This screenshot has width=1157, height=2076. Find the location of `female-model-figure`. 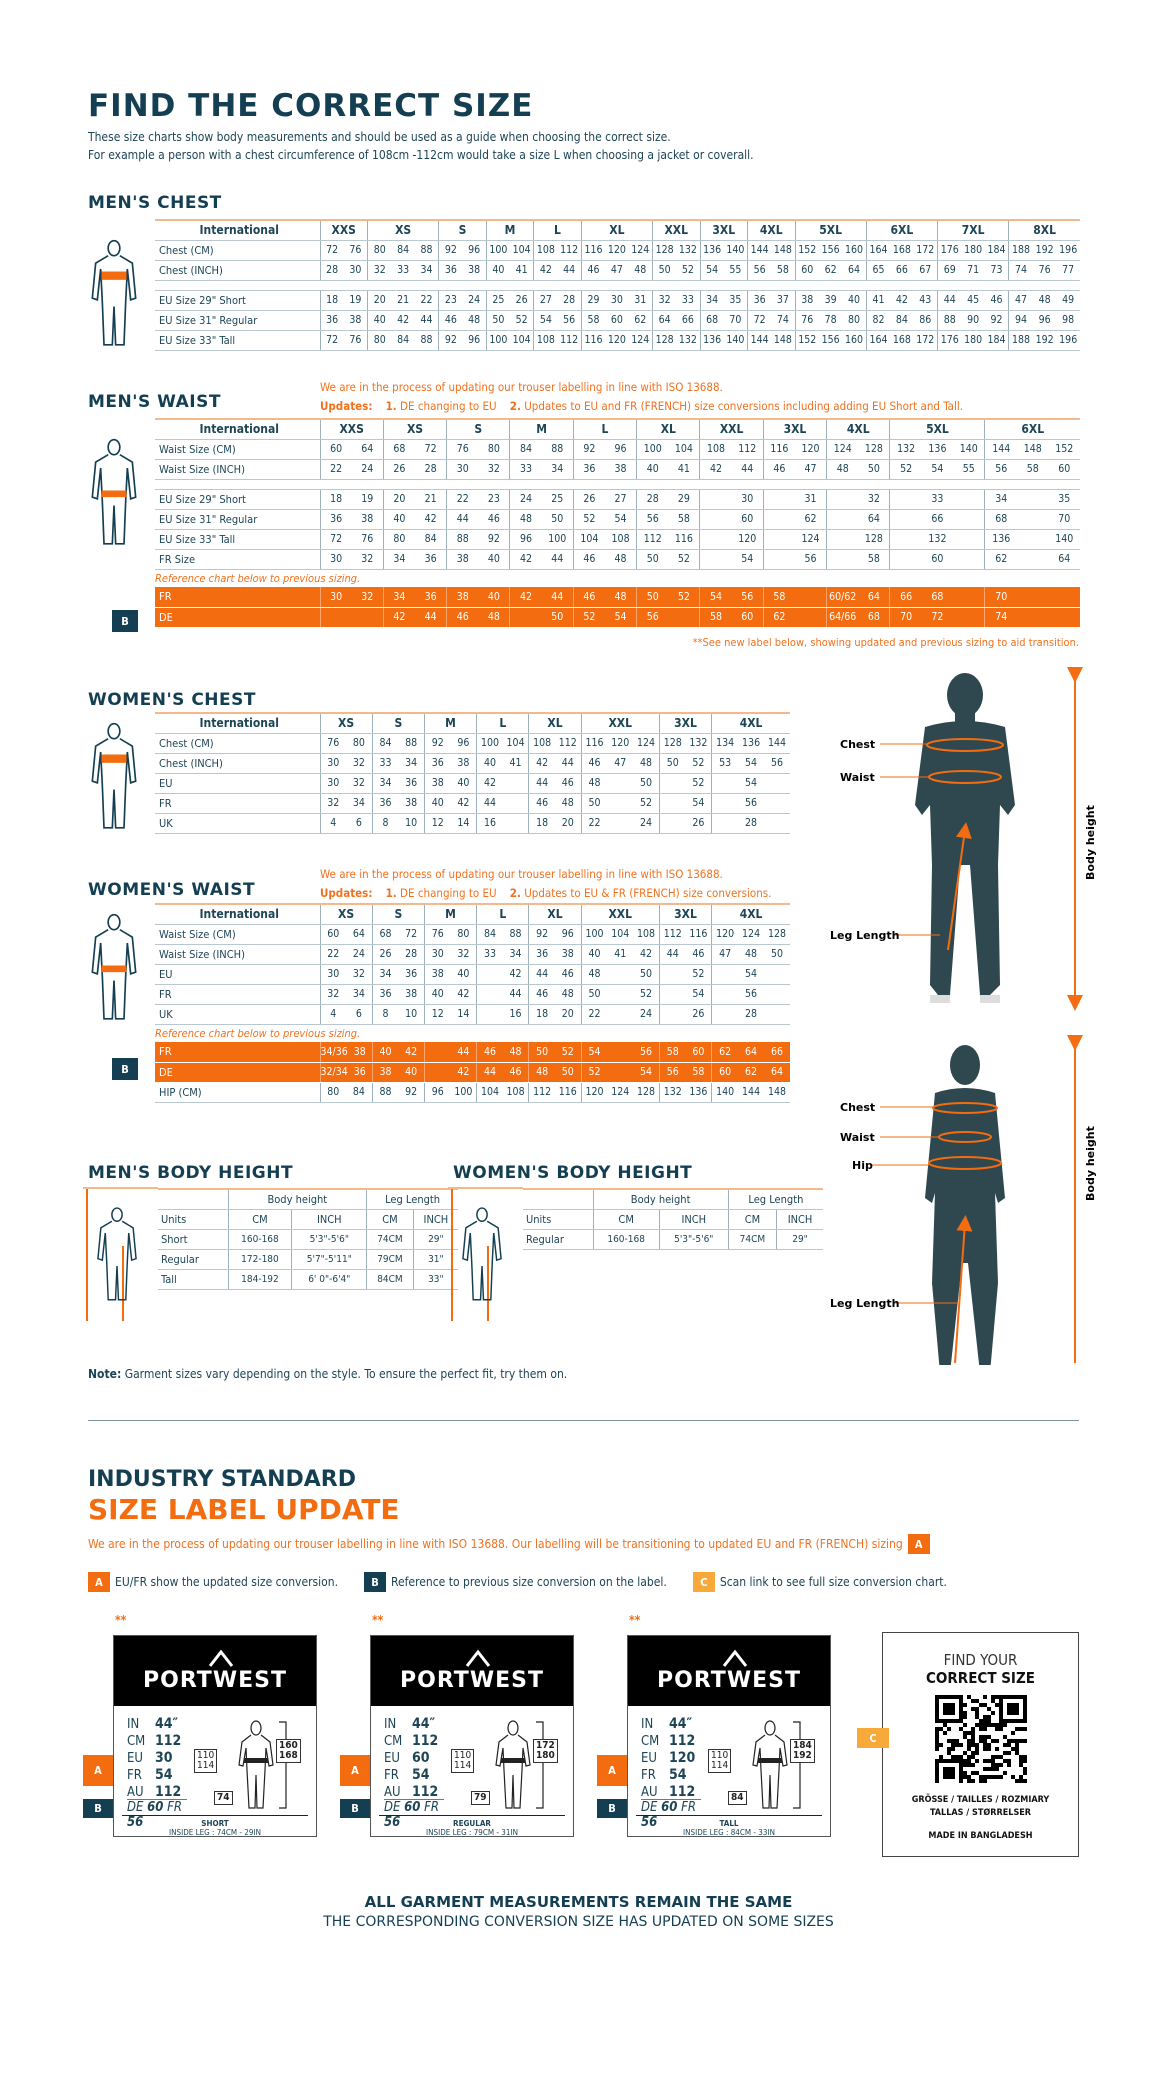

female-model-figure is located at coordinates (965, 1205).